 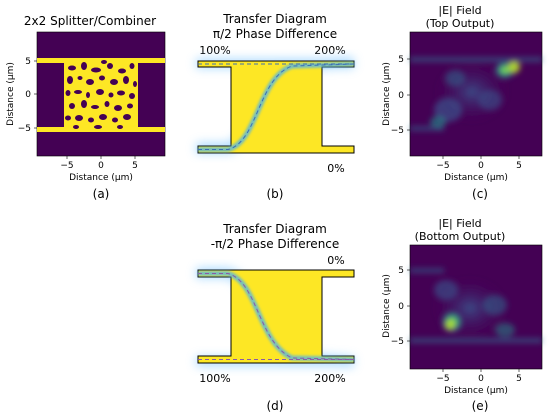 I want to click on panel-e-ytick-neg5: −5, so click(x=397, y=342).